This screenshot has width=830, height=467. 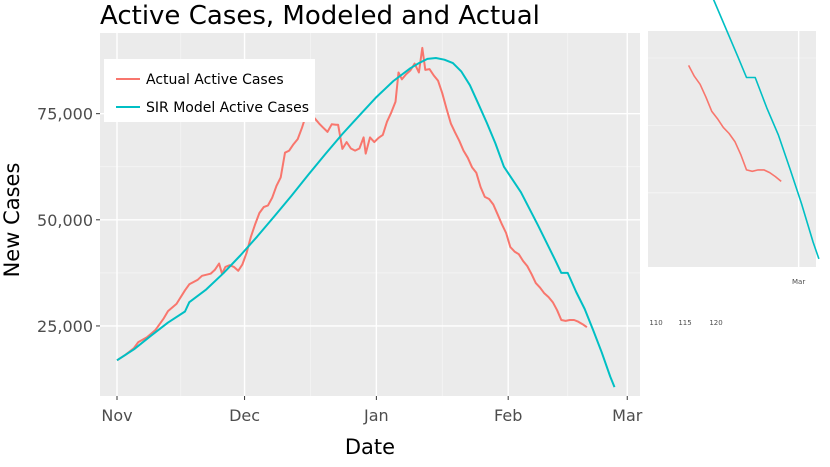 I want to click on y-axis-ticks: 25,000 50,000 75,000, so click(x=68, y=220).